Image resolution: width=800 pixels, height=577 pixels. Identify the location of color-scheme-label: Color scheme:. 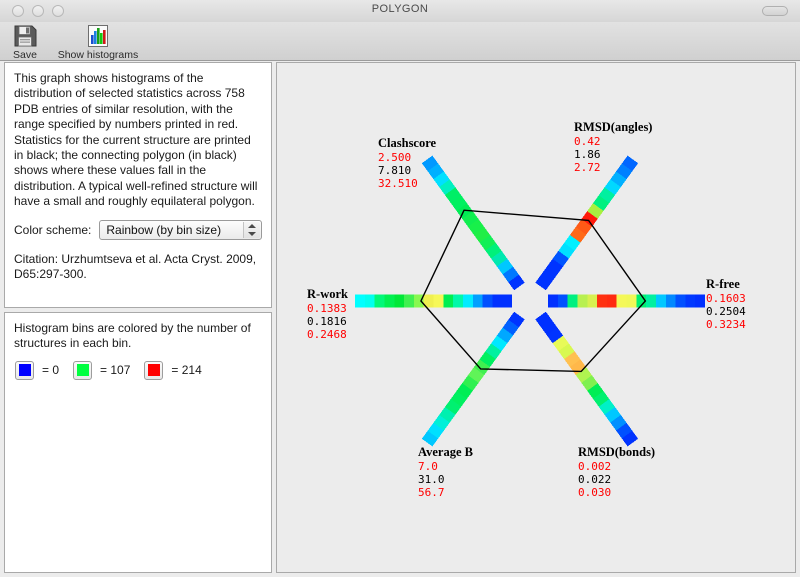
(53, 229).